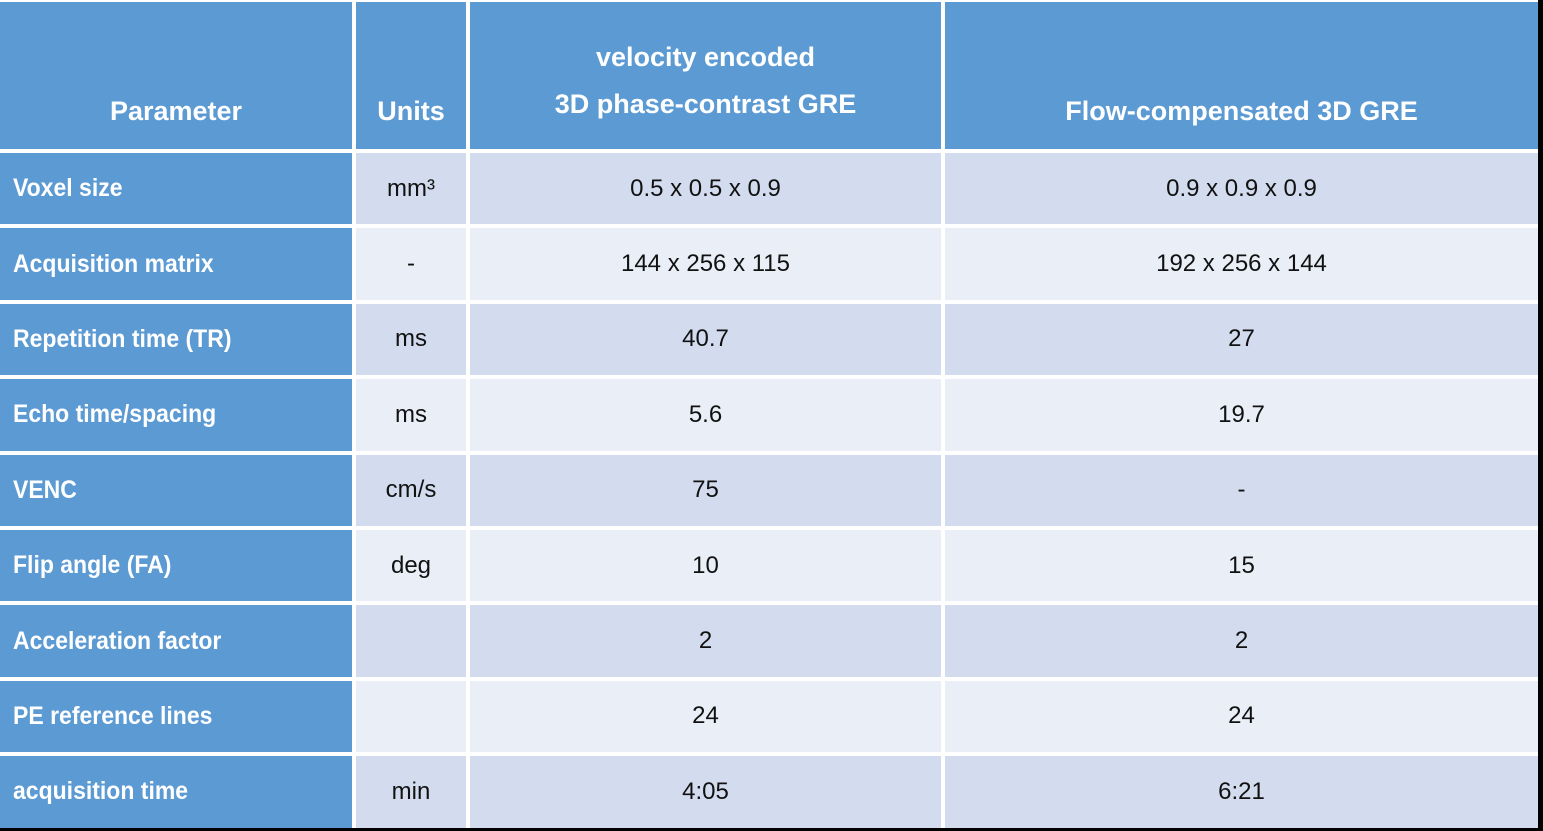 This screenshot has width=1543, height=831. What do you see at coordinates (411, 189) in the screenshot?
I see `units-cell: mm³` at bounding box center [411, 189].